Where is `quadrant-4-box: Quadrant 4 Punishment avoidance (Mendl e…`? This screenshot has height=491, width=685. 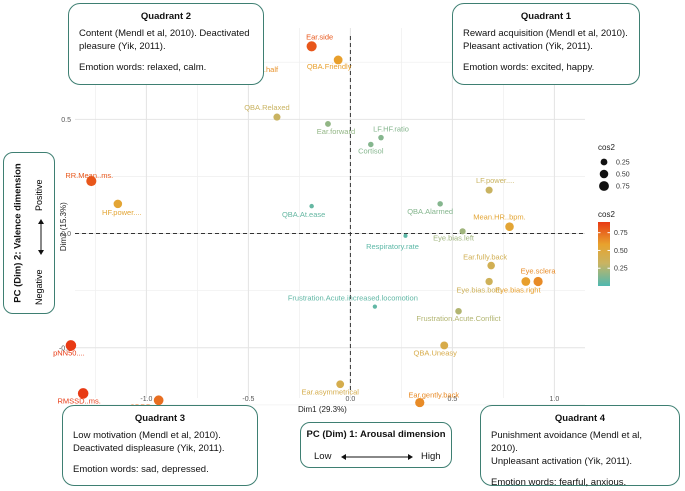
quadrant-4-box: Quadrant 4 Punishment avoidance (Mendl e… is located at coordinates (580, 446).